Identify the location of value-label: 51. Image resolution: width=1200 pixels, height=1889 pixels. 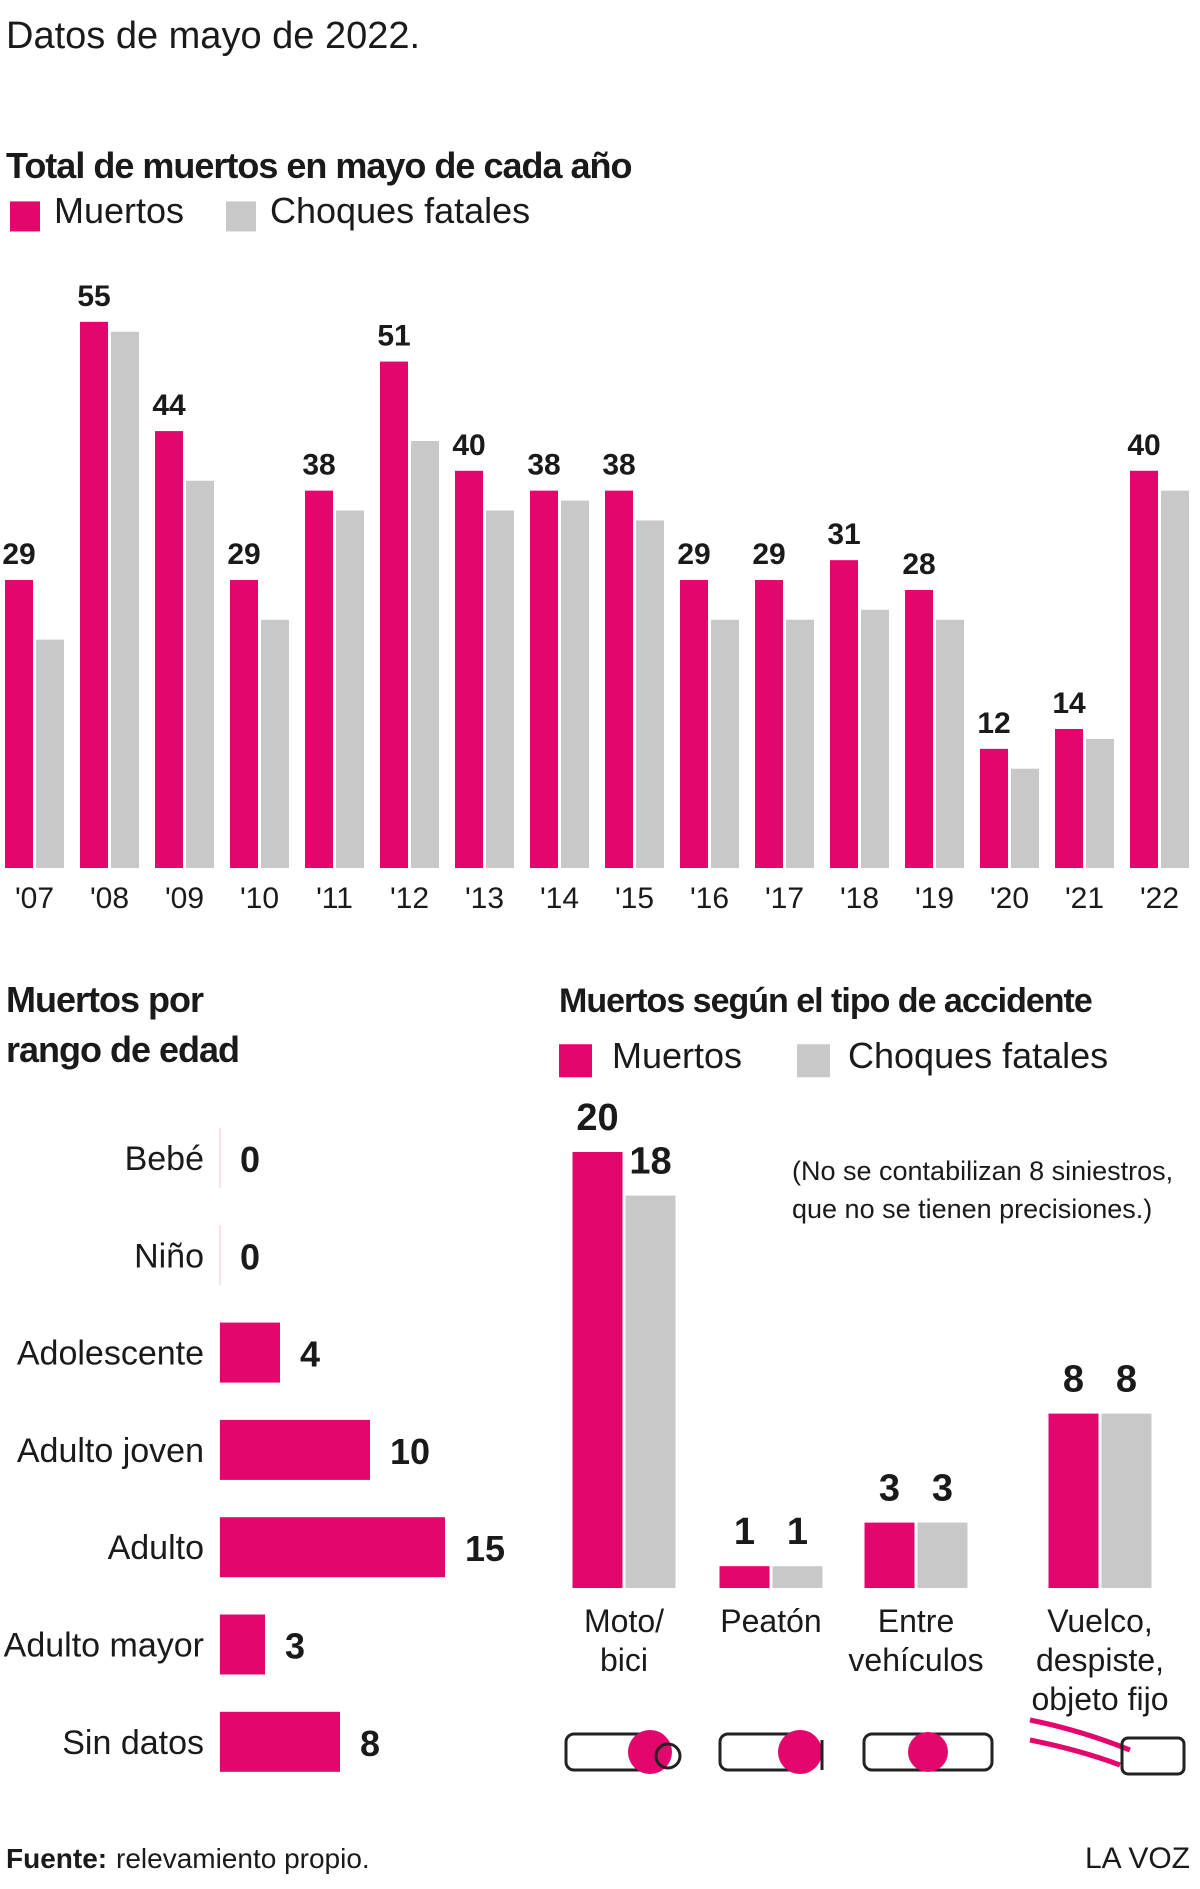
(393, 336).